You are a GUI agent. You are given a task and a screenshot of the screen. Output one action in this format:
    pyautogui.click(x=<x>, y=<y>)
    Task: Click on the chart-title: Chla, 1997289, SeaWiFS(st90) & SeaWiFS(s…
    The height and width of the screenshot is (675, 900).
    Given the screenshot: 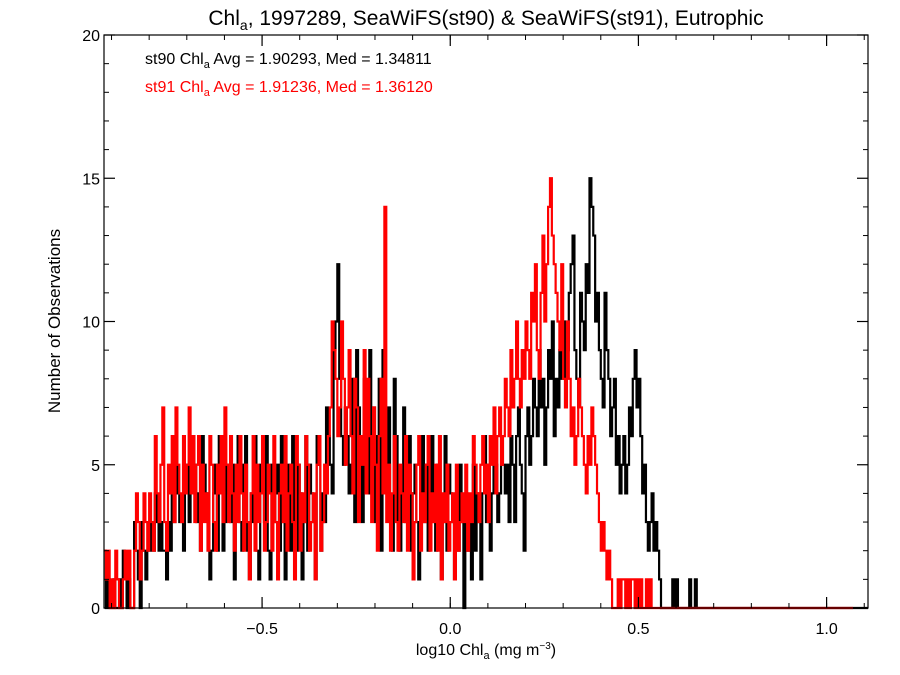 What is the action you would take?
    pyautogui.click(x=485, y=20)
    